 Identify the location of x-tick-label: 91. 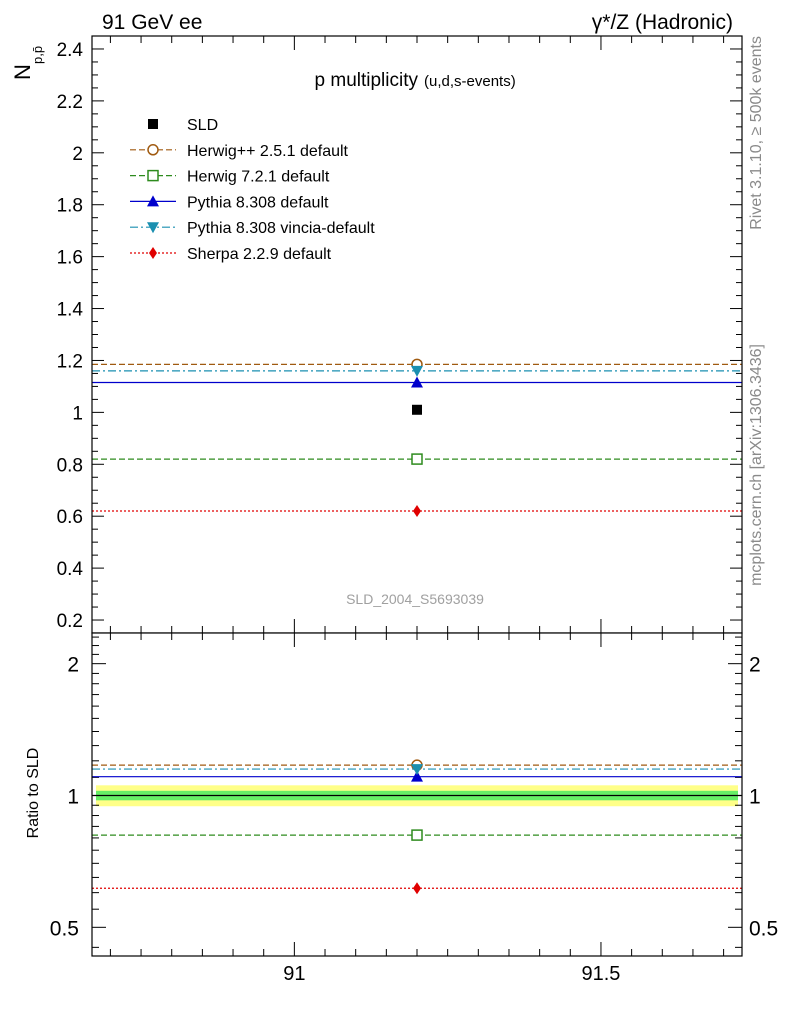
(294, 974).